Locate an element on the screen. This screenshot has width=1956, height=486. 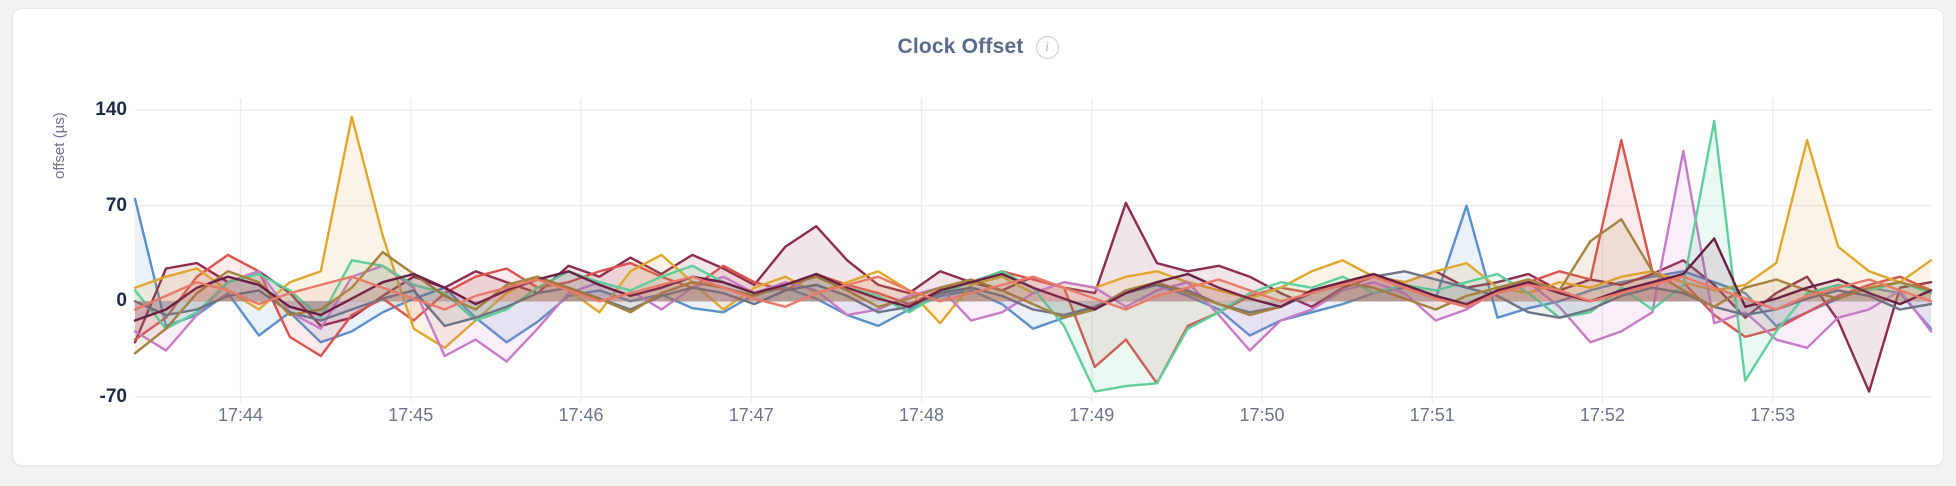
page-title: Clock Offset is located at coordinates (960, 46).